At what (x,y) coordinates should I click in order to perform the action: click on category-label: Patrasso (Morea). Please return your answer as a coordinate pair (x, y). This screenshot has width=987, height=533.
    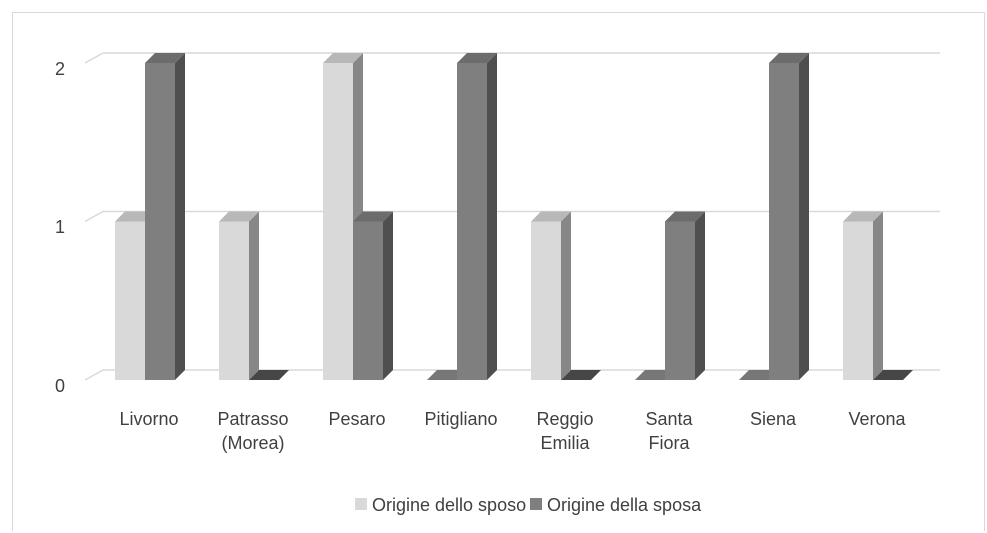
    Looking at the image, I should click on (252, 431).